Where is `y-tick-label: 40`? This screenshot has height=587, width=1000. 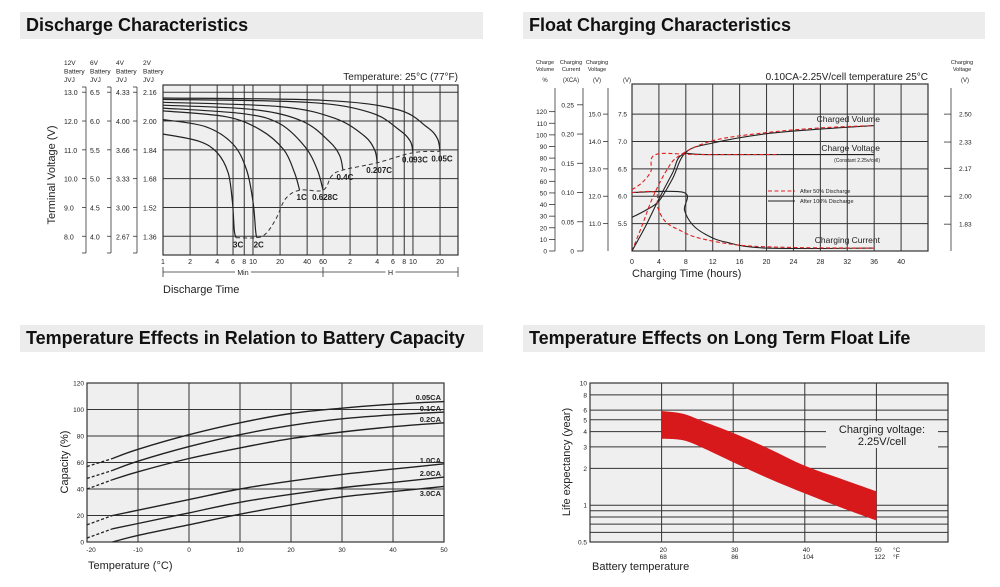
y-tick-label: 40 is located at coordinates (81, 490).